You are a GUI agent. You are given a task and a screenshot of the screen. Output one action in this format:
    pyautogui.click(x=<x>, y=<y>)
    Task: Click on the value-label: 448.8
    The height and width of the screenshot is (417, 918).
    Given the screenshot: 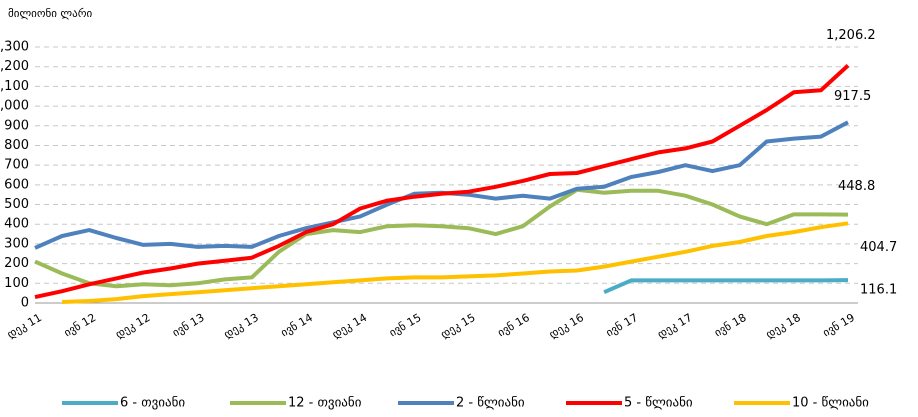 What is the action you would take?
    pyautogui.click(x=856, y=186)
    